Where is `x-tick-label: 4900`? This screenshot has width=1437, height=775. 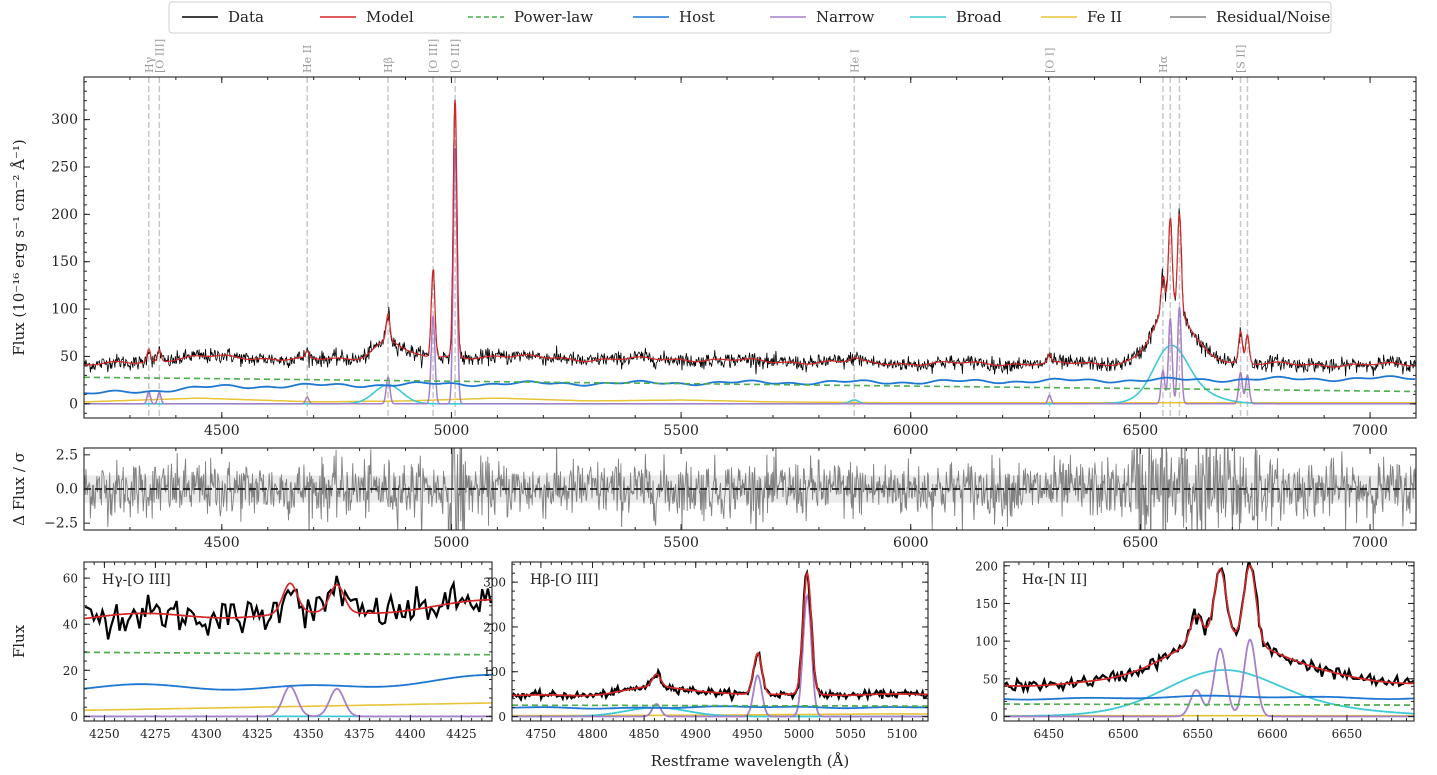 x-tick-label: 4900 is located at coordinates (695, 734).